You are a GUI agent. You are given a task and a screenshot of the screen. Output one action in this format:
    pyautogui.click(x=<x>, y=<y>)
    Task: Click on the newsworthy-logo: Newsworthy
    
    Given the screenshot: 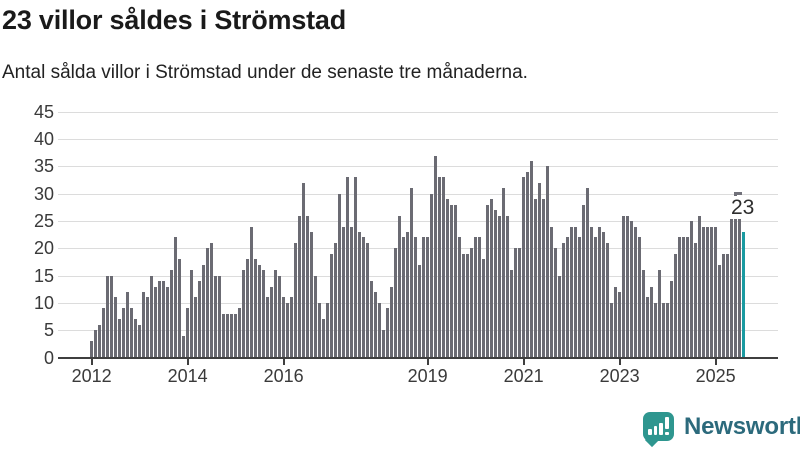 What is the action you would take?
    pyautogui.click(x=721, y=430)
    